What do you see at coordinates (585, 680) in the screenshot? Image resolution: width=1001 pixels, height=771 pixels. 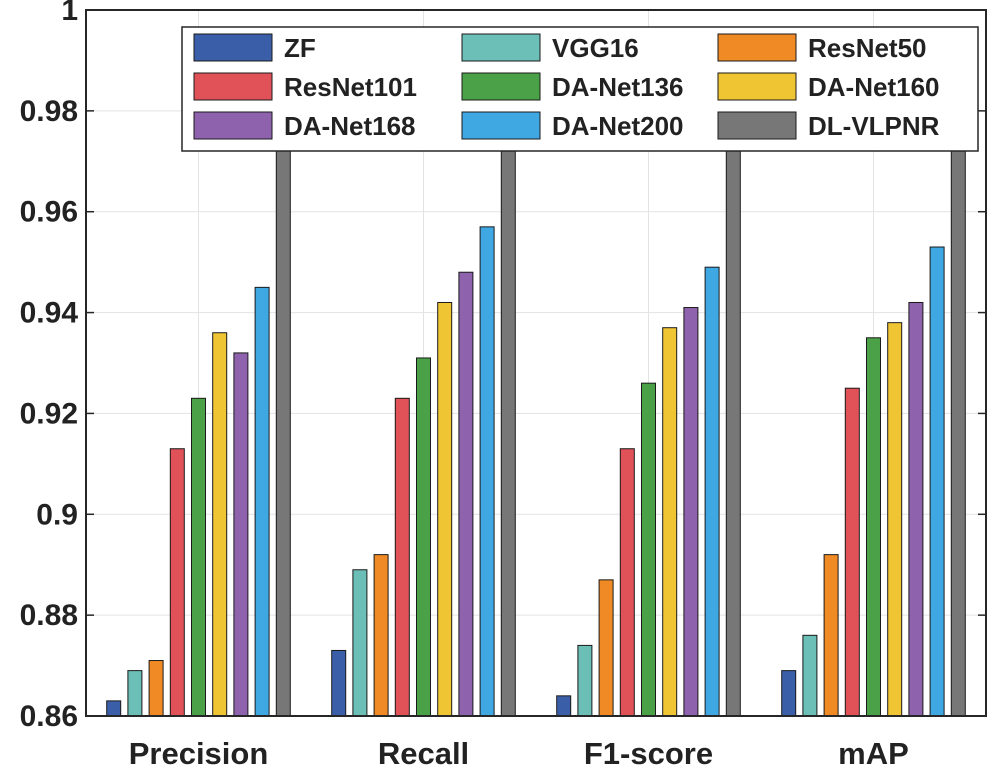 I see `bar-vgg16-f1-score` at bounding box center [585, 680].